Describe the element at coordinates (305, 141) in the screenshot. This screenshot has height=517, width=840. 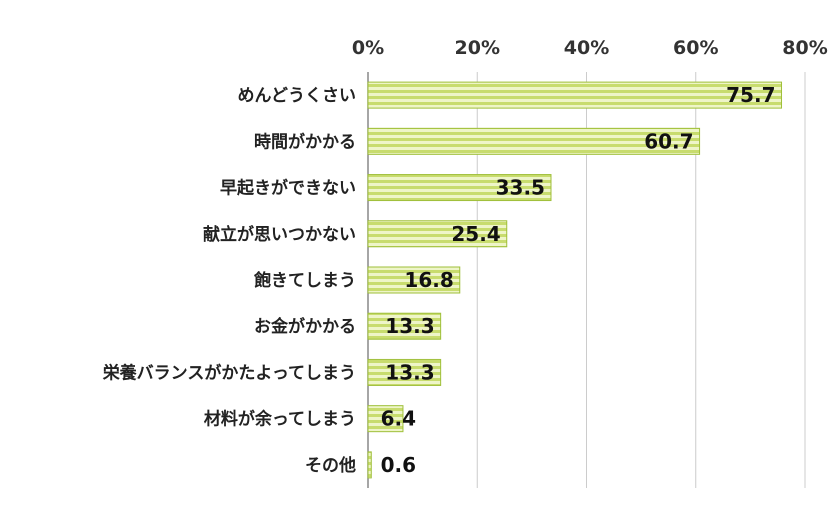
I see `category-label: 時間がかかる` at that location.